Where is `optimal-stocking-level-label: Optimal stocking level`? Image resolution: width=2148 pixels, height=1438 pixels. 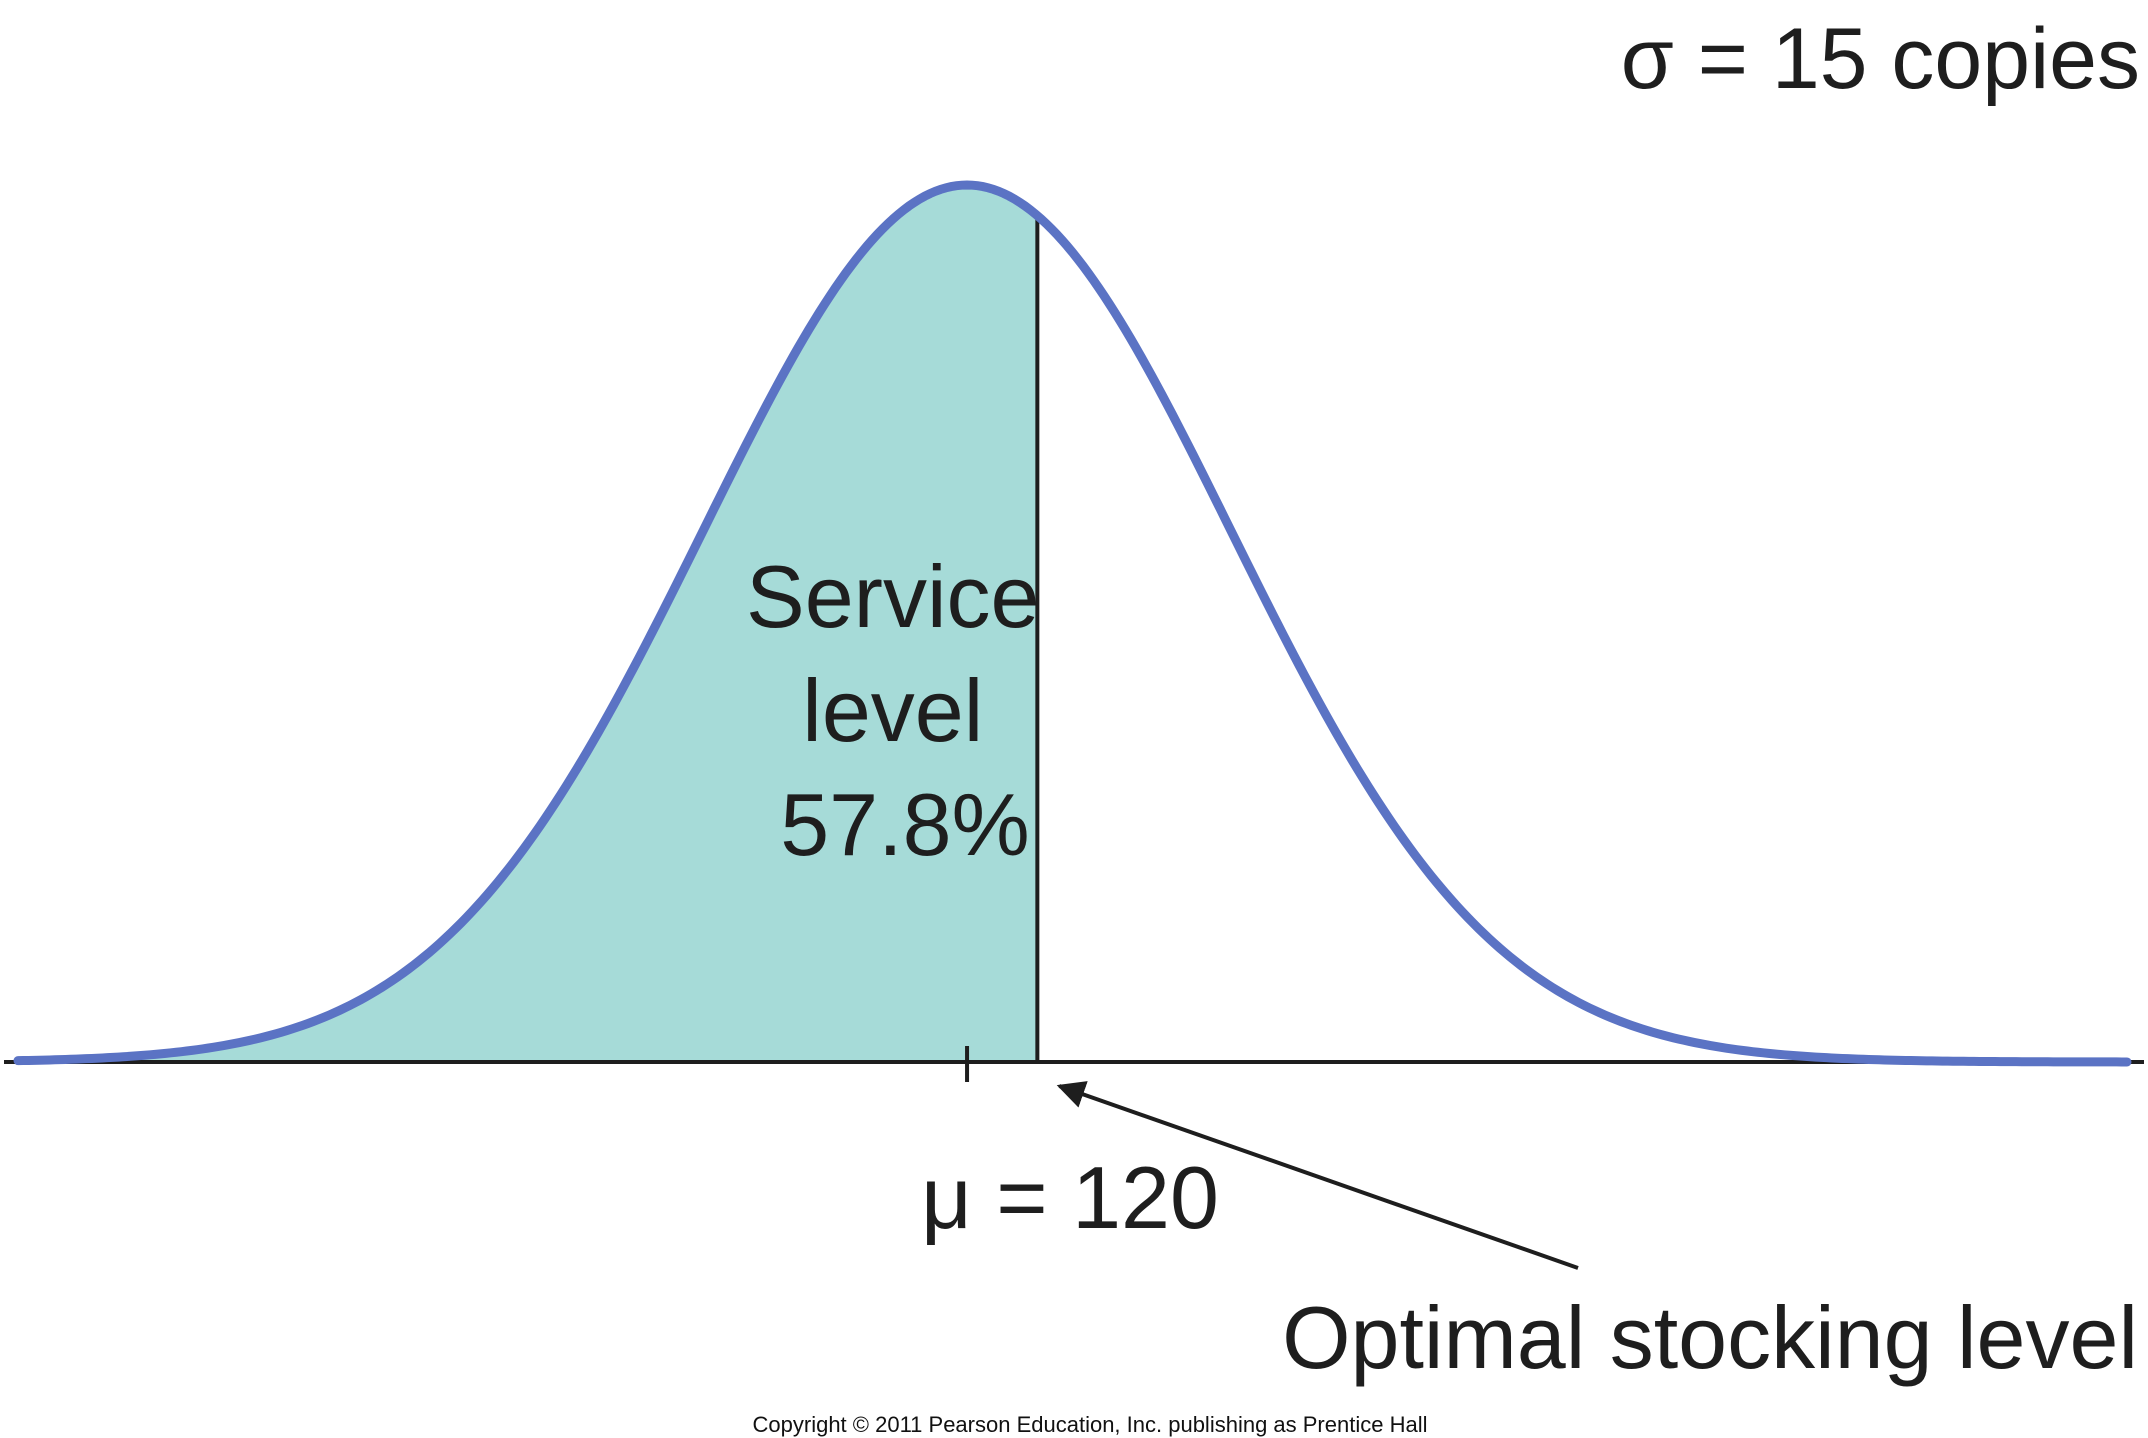
optimal-stocking-level-label: Optimal stocking level is located at coordinates (1710, 1337).